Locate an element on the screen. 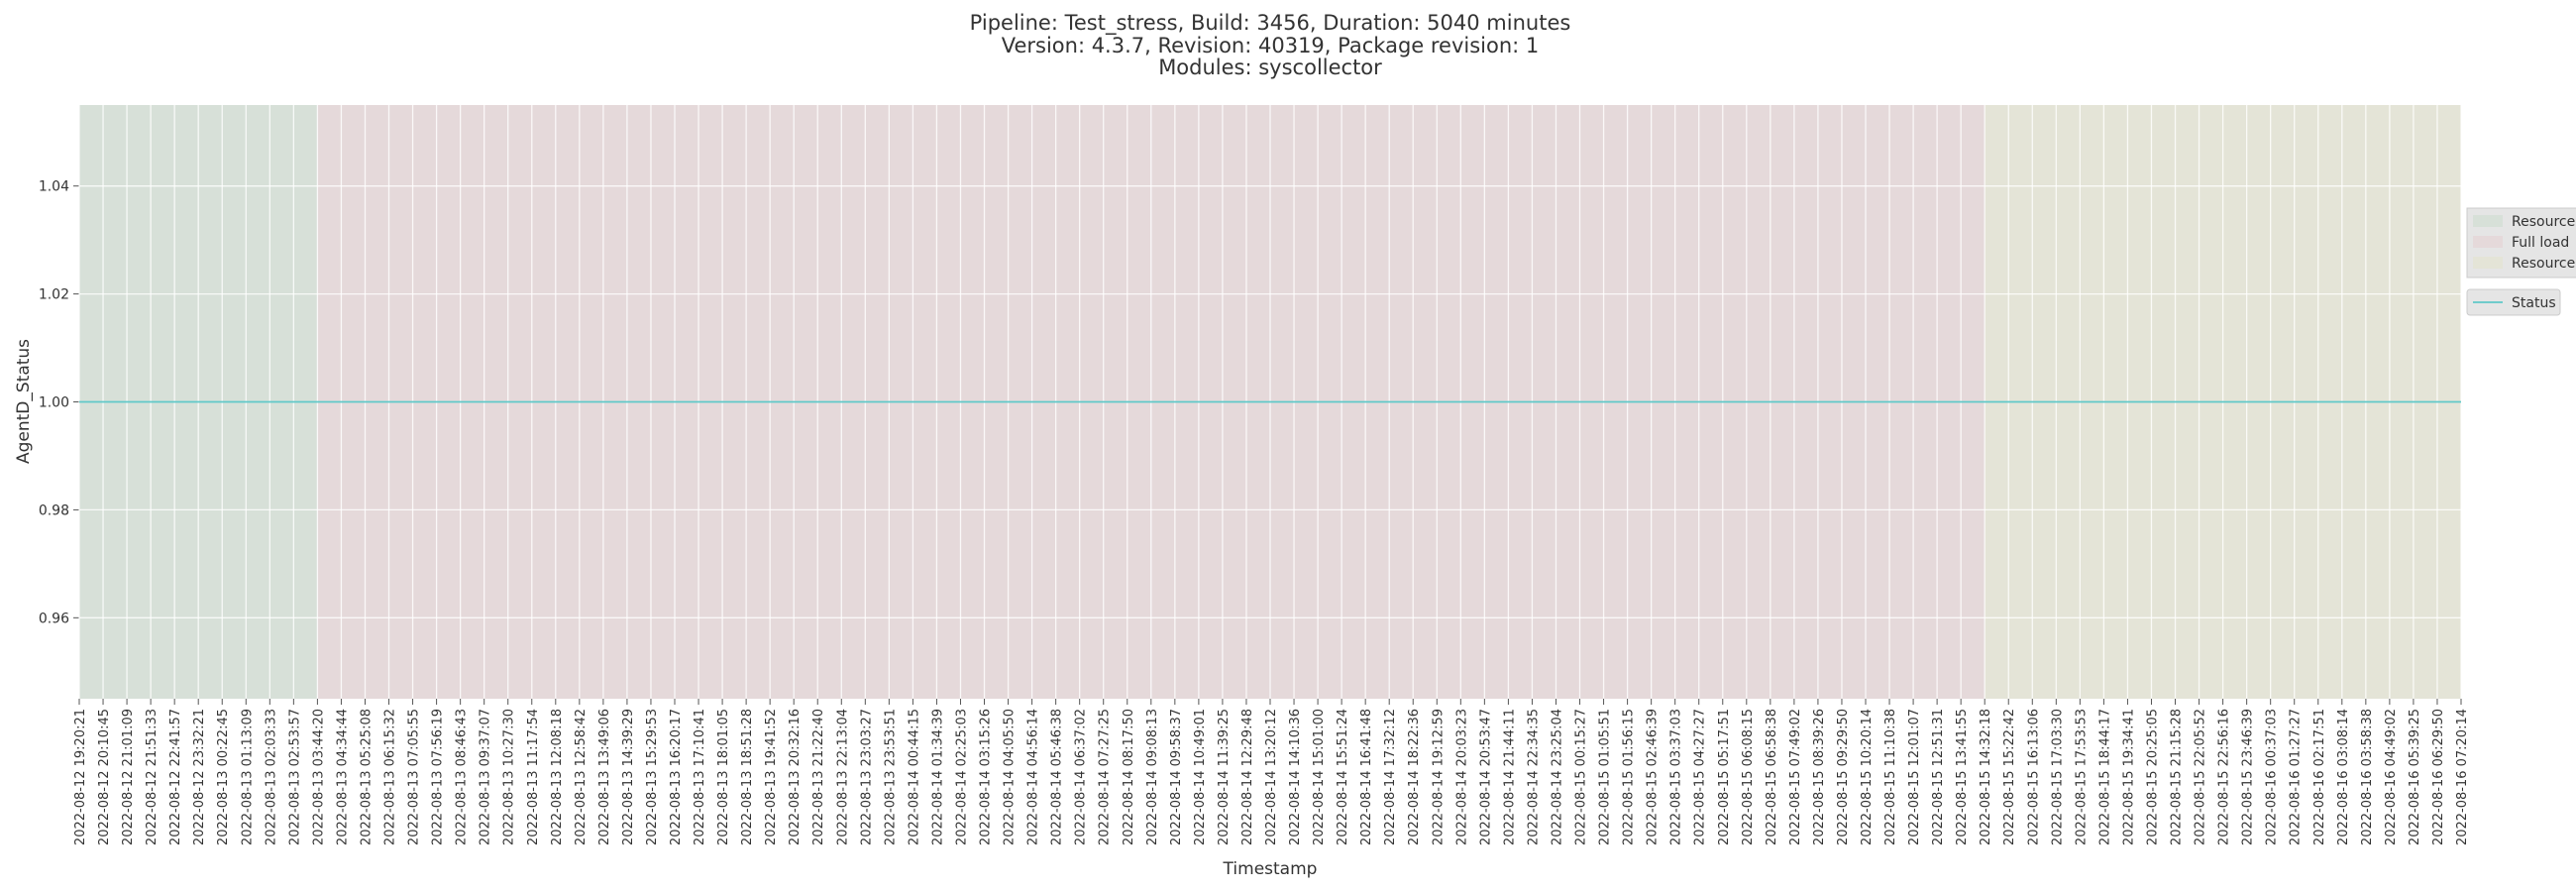 This screenshot has width=2576, height=892. x-tick-label: 2022-08-14 20:53:47 is located at coordinates (1486, 777).